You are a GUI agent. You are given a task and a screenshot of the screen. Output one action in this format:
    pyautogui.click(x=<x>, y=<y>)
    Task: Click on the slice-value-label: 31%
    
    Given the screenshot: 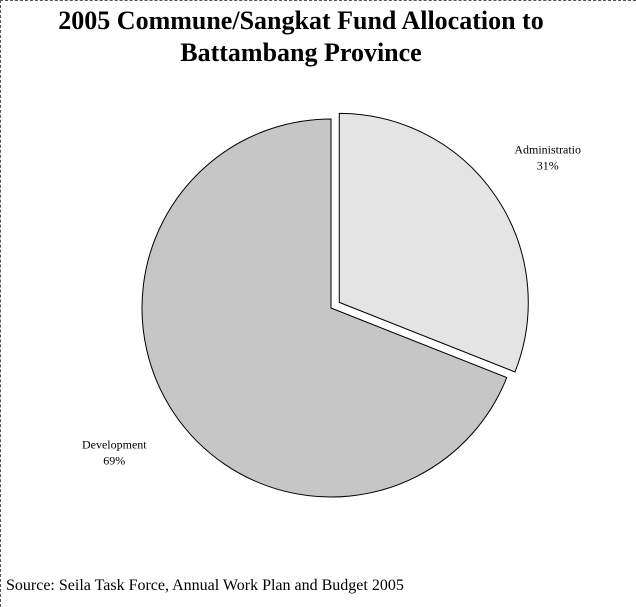 What is the action you would take?
    pyautogui.click(x=548, y=166)
    